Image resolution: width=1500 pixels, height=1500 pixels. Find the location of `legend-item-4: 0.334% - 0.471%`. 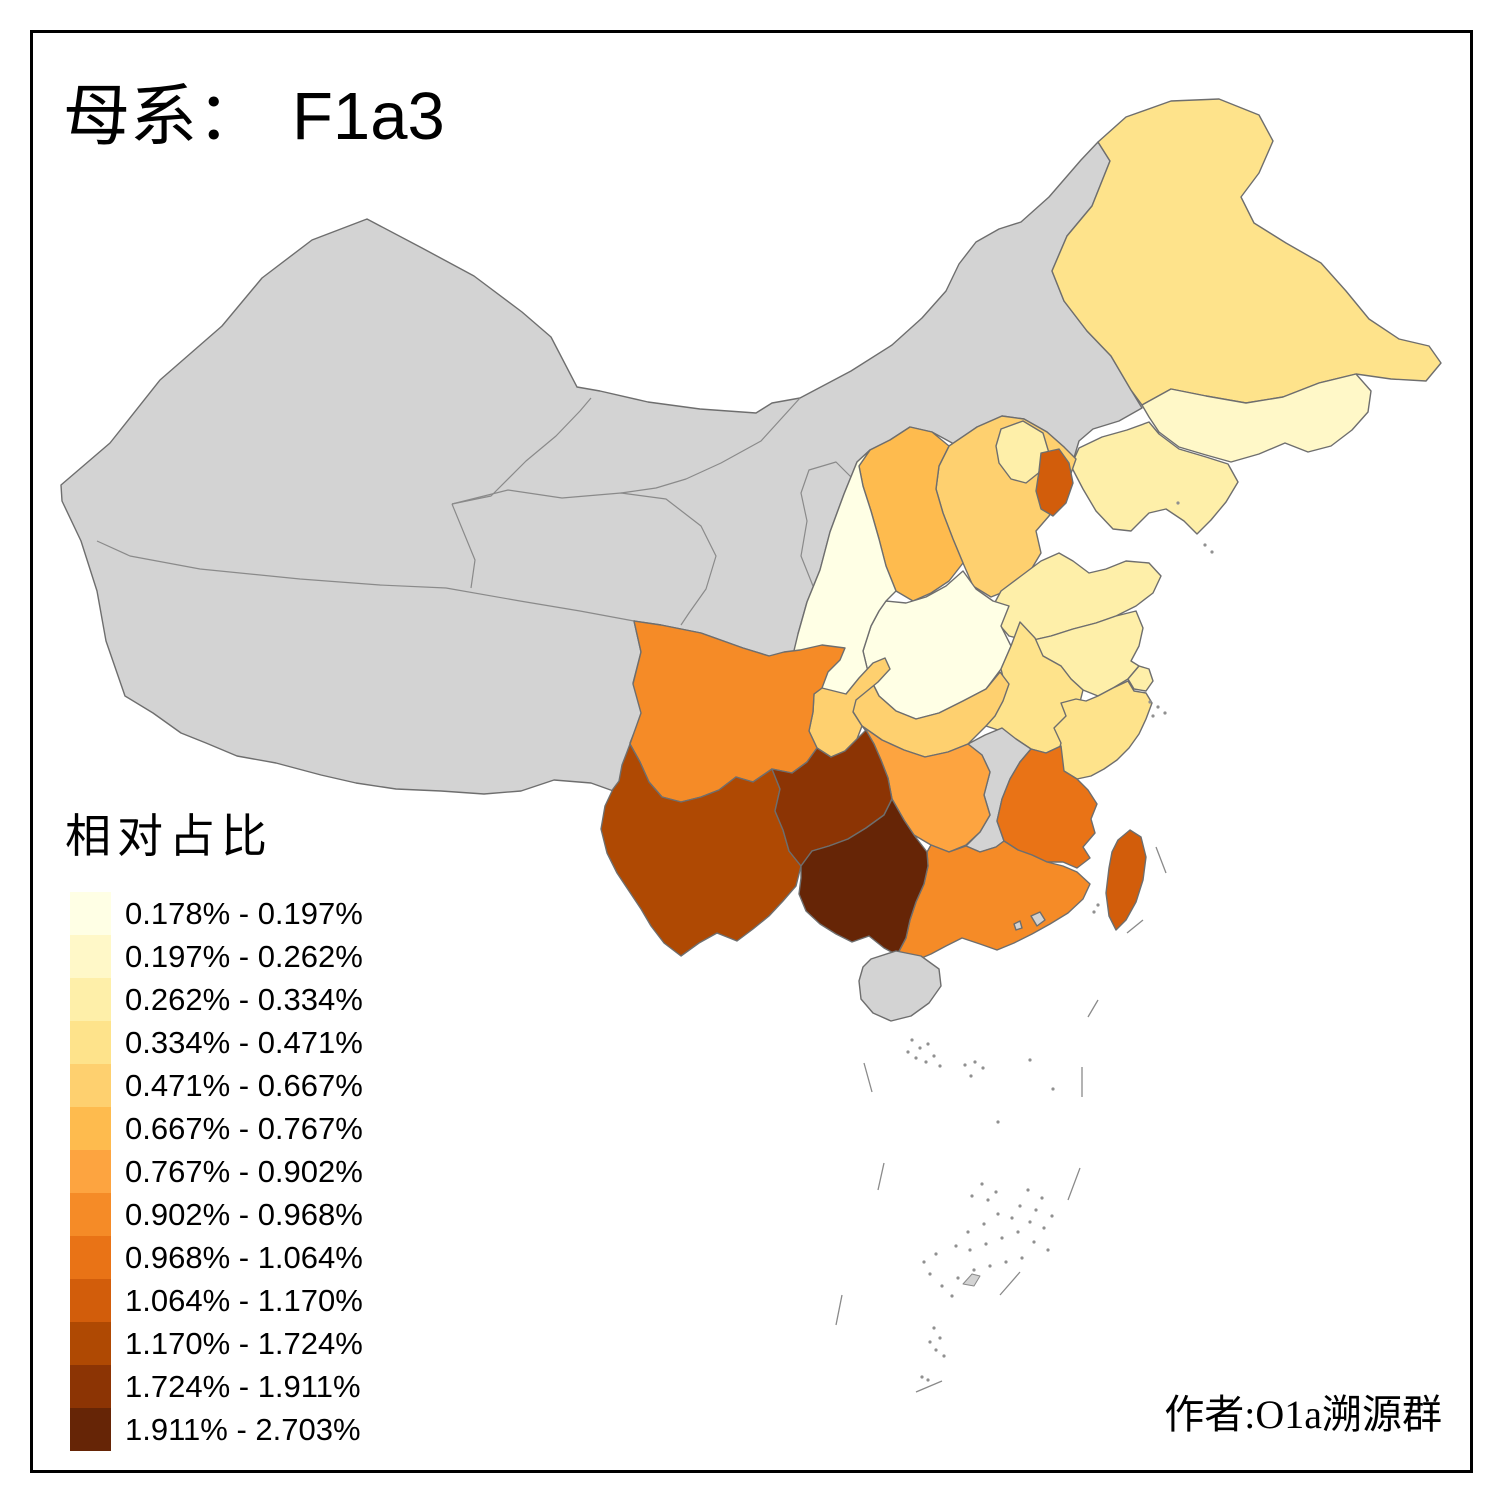

legend-item-4: 0.334% - 0.471% is located at coordinates (213, 1042).